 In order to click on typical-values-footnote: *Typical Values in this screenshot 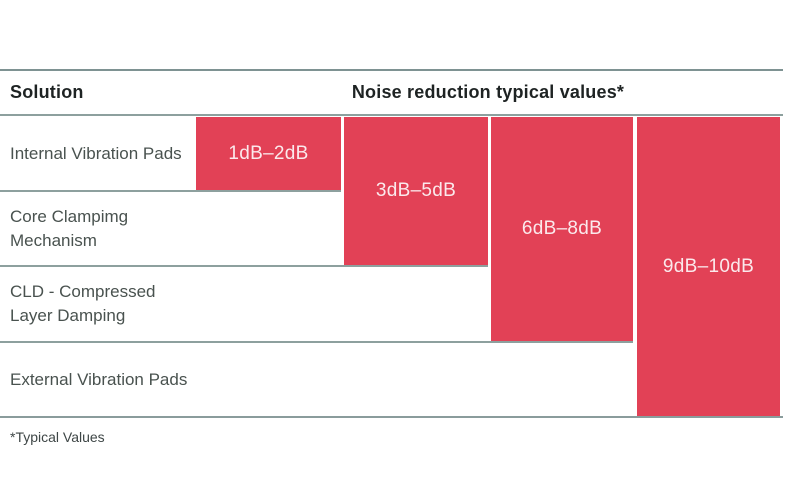, I will do `click(57, 437)`.